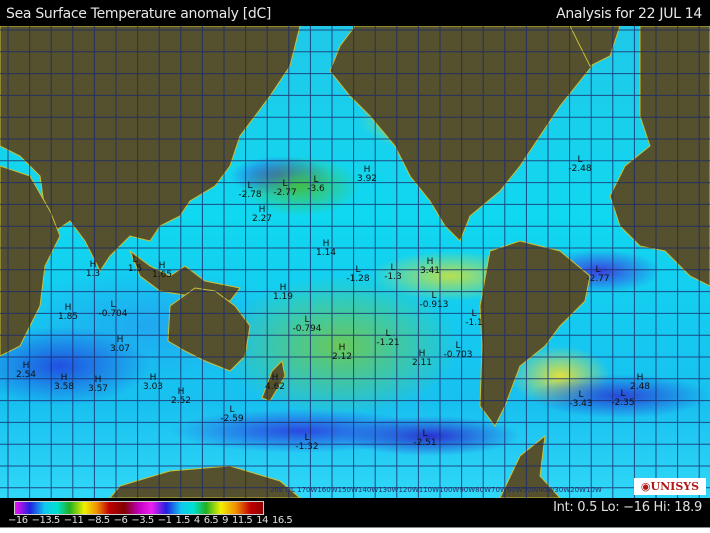 This screenshot has width=710, height=533. I want to click on southeast-asia-islands, so click(184, 275).